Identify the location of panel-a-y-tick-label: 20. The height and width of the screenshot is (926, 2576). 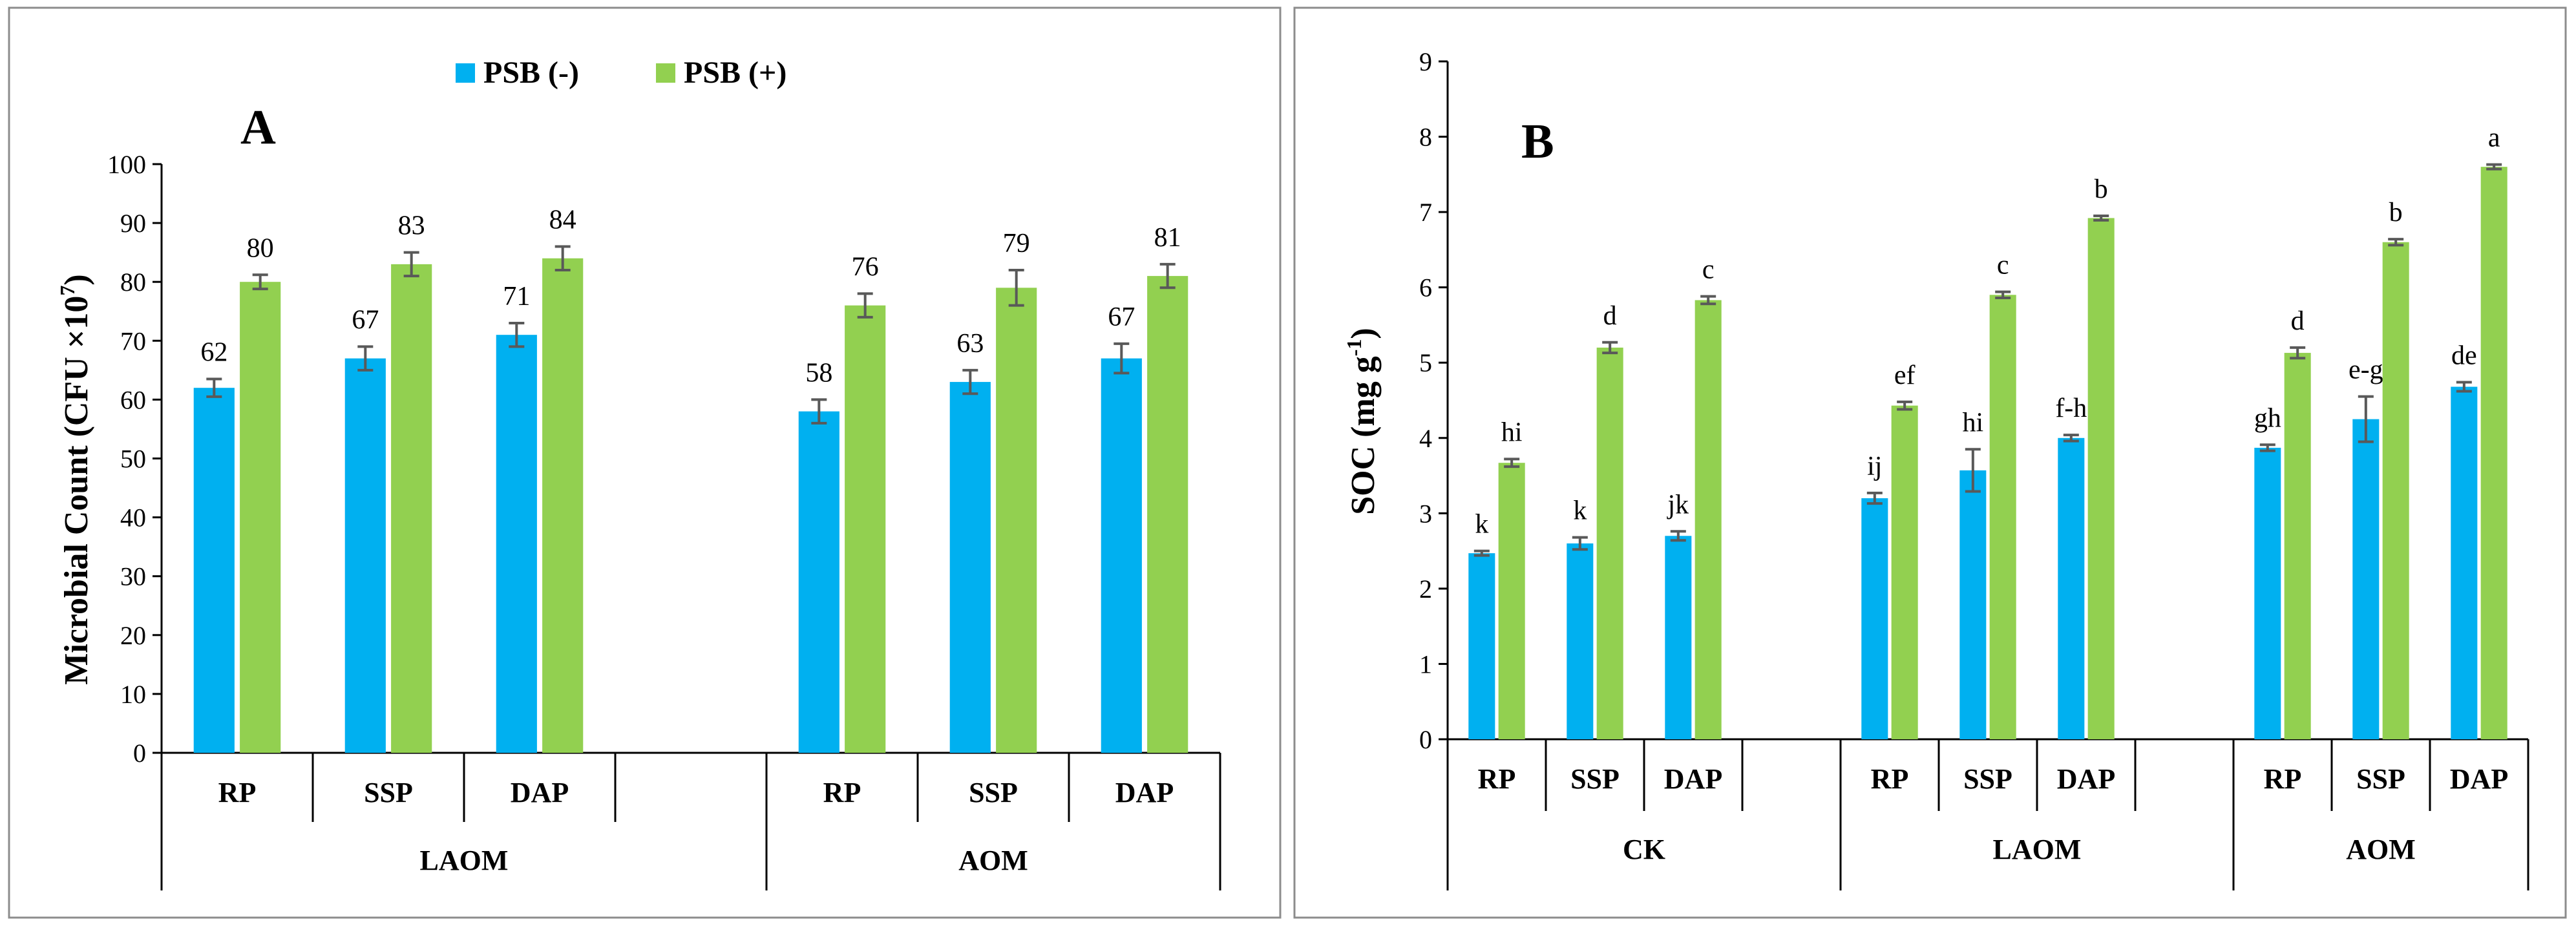
(133, 635).